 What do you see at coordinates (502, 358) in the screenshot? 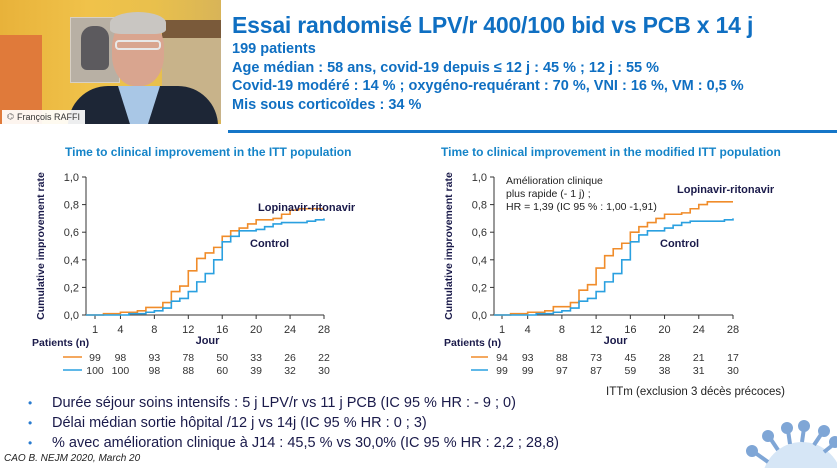
I see `at-risk-value: 94` at bounding box center [502, 358].